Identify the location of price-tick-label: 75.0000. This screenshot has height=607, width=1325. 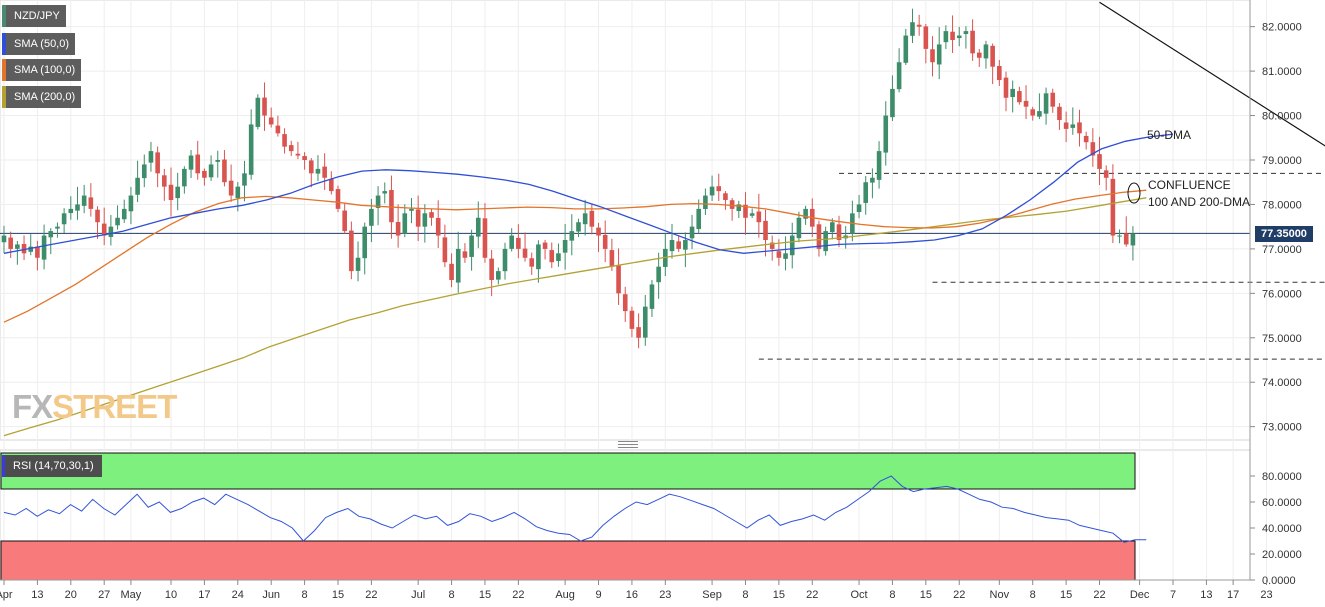
(1282, 339).